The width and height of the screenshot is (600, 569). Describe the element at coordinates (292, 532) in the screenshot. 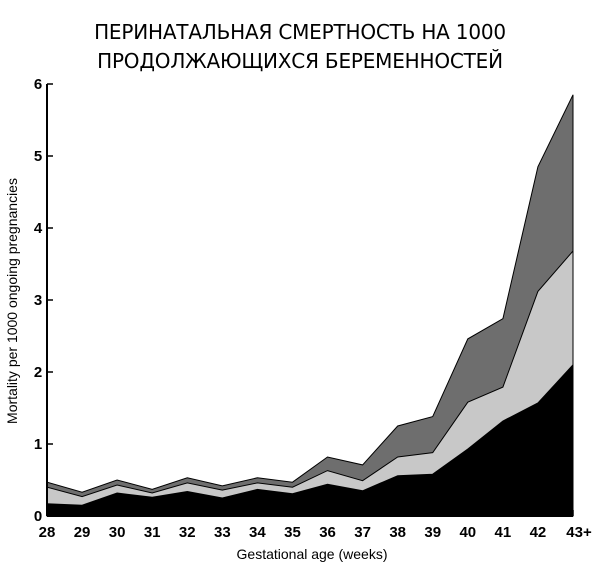

I see `x-tick-label: 35` at that location.